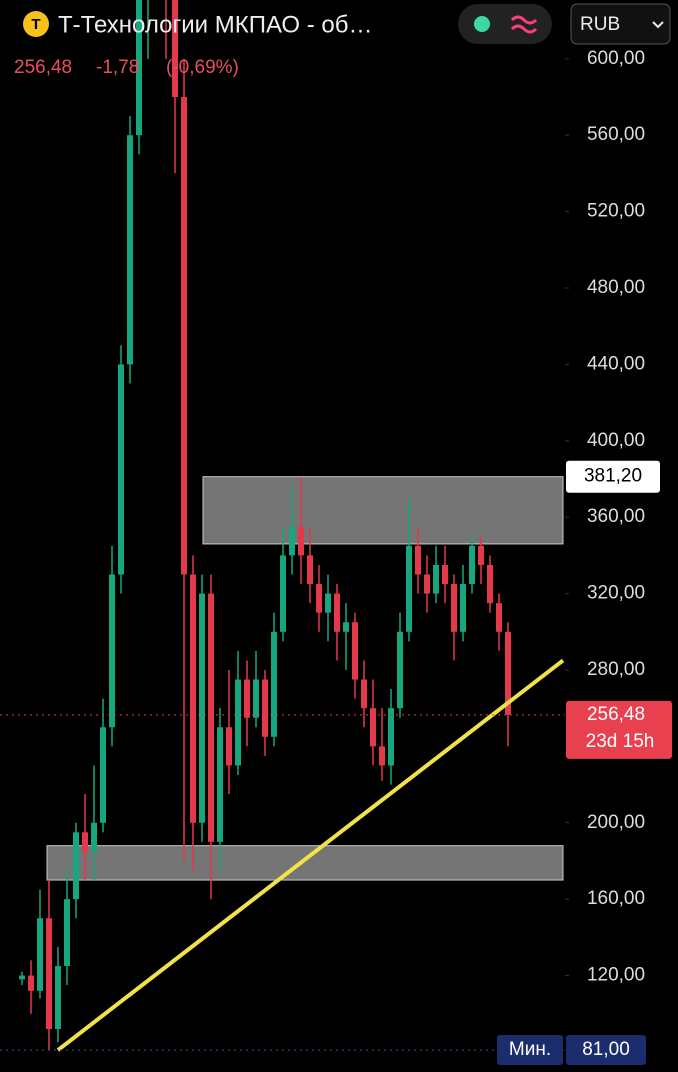 This screenshot has height=1072, width=678. What do you see at coordinates (482, 24) in the screenshot?
I see `status-dot` at bounding box center [482, 24].